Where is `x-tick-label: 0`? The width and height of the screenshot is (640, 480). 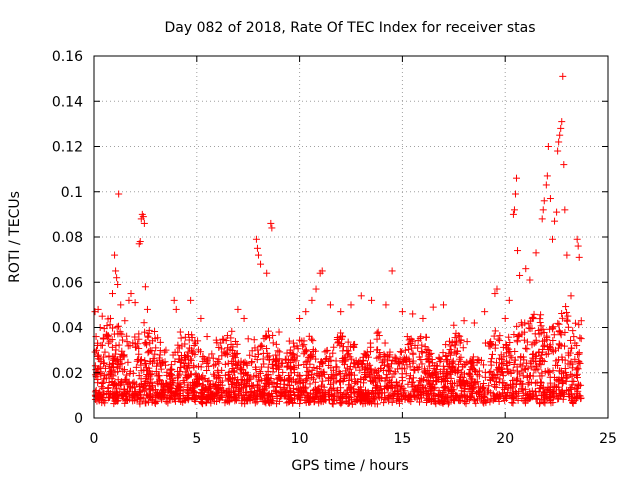 x-tick-label: 0 is located at coordinates (94, 439).